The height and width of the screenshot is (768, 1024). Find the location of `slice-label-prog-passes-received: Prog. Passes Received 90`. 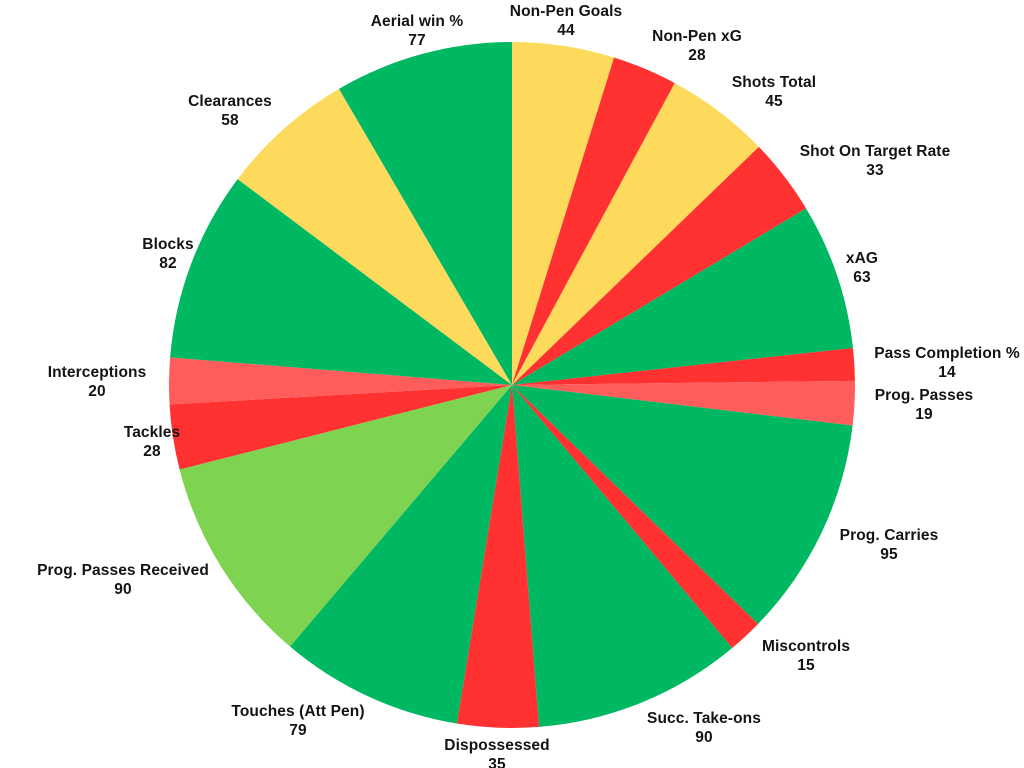

slice-label-prog-passes-received: Prog. Passes Received 90 is located at coordinates (123, 580).